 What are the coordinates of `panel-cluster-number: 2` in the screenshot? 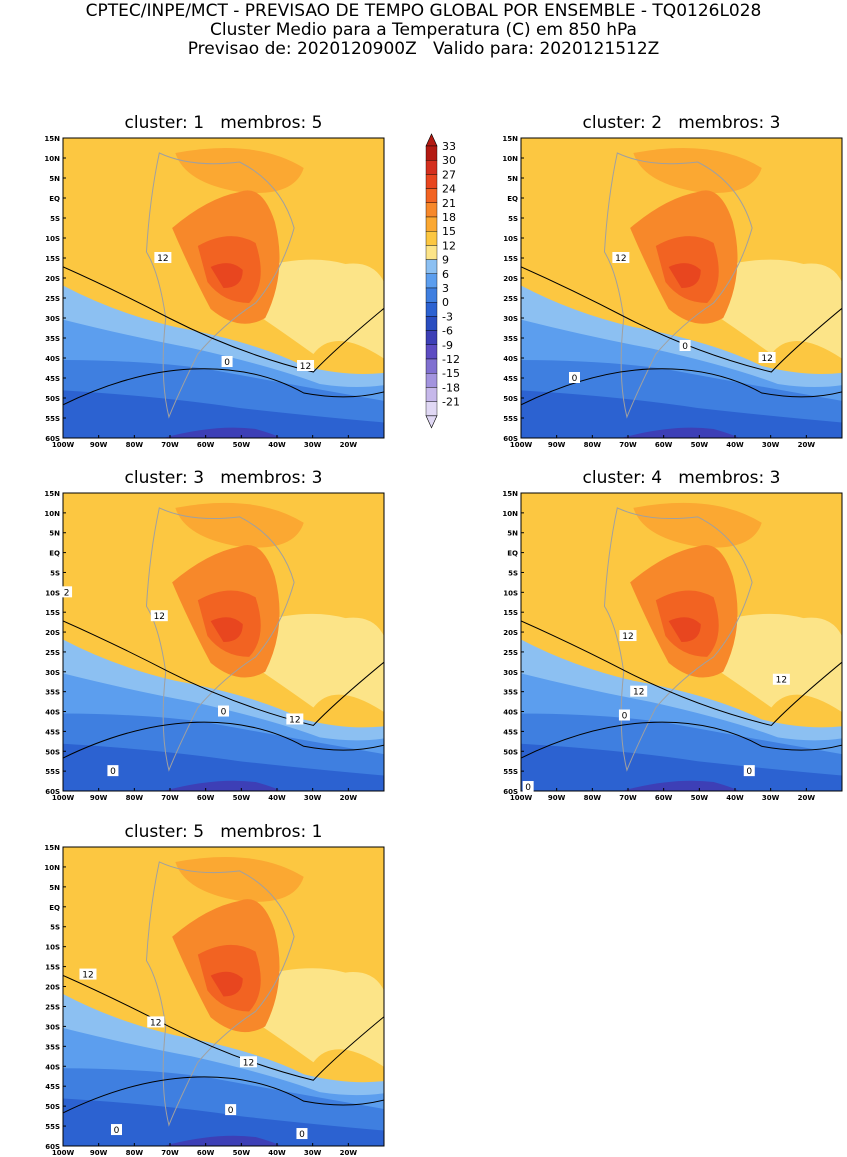 It's located at (657, 123).